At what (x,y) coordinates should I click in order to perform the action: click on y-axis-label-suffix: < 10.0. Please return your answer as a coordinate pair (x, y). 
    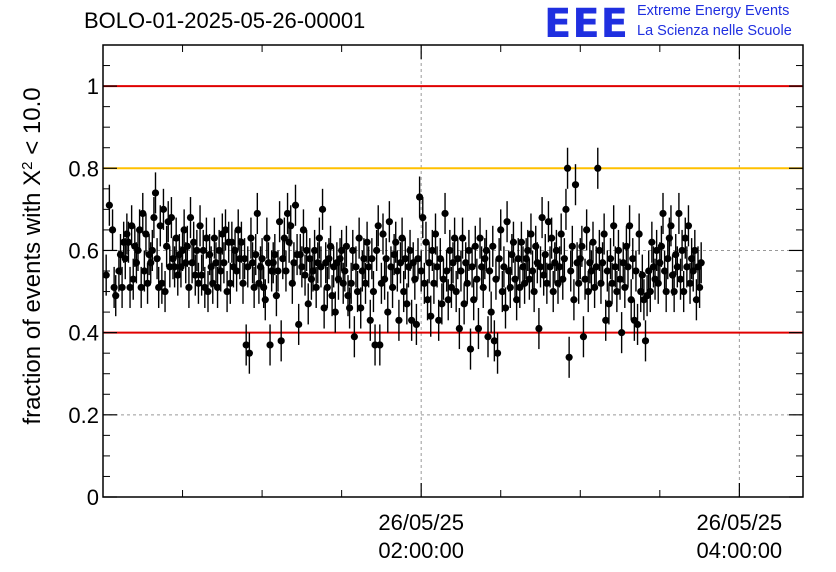
    Looking at the image, I should click on (32, 124).